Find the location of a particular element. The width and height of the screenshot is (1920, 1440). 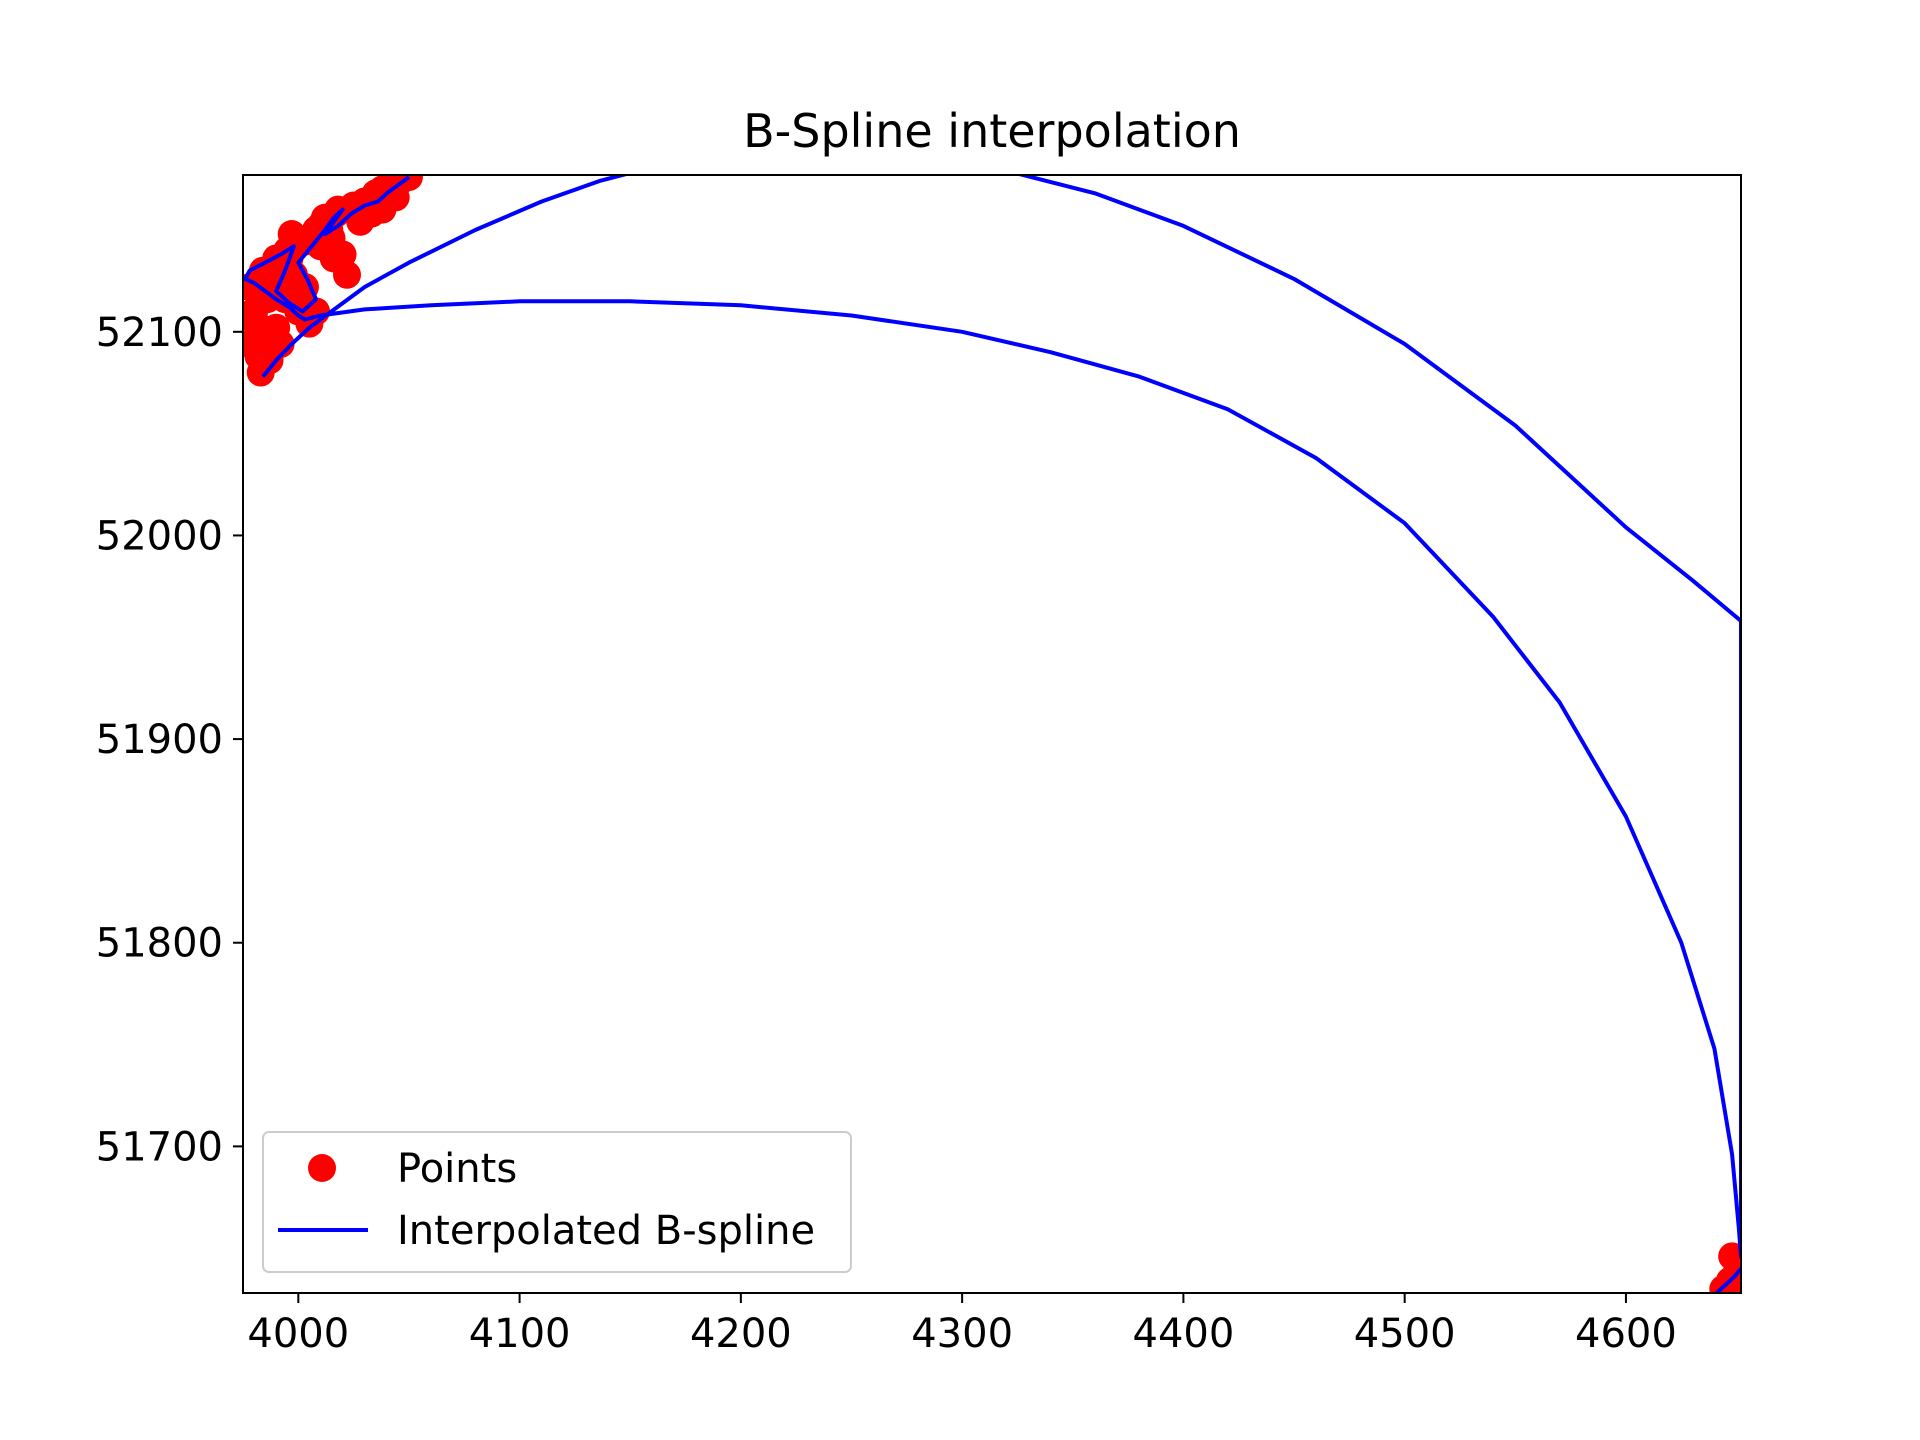

y-tick-label: 51700 is located at coordinates (159, 1147).